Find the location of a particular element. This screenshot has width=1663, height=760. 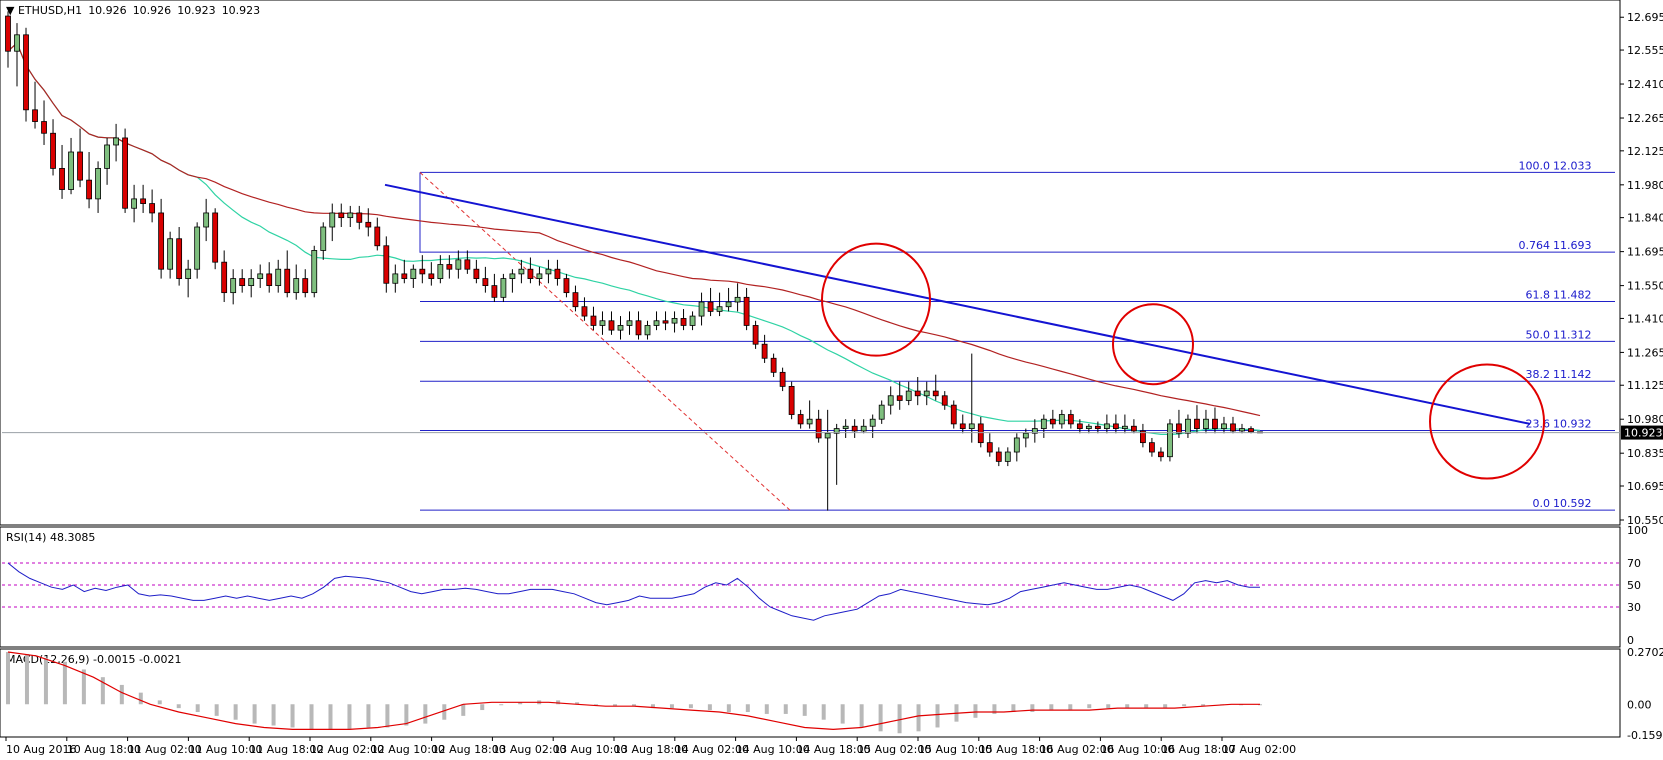

time-tick-label: 11 Aug 10:00 is located at coordinates (225, 749).